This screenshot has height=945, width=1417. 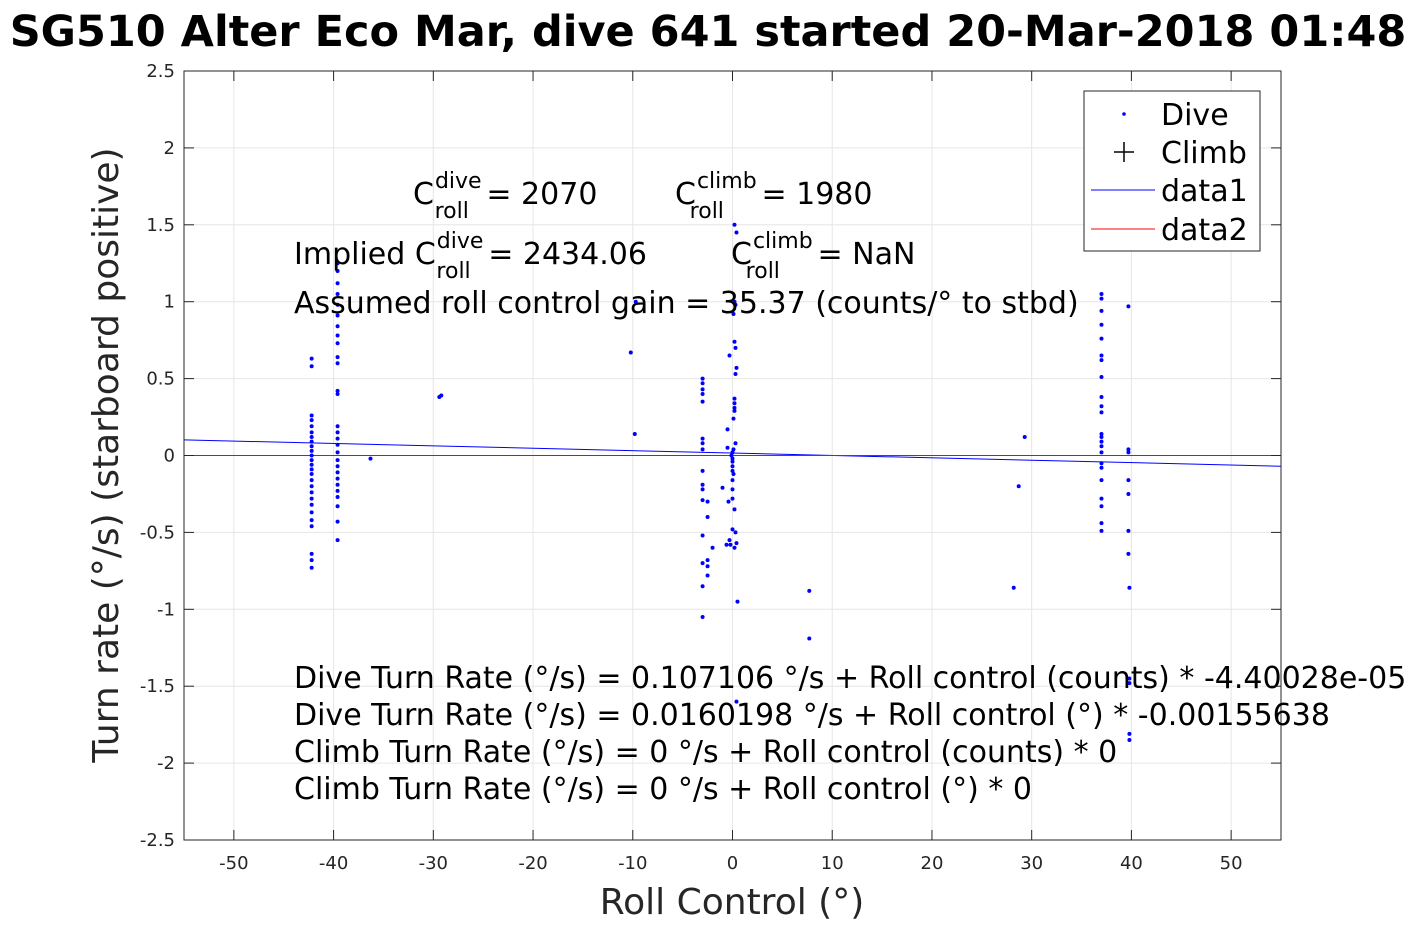 I want to click on y-tick-label: 1.5, so click(x=160, y=225).